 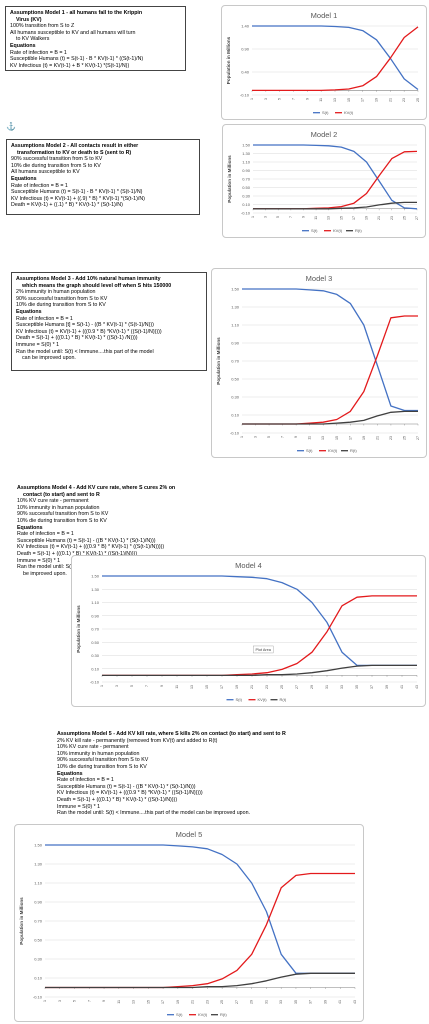 I want to click on text-line: contact (to start) and sent to R, so click(x=61, y=494).